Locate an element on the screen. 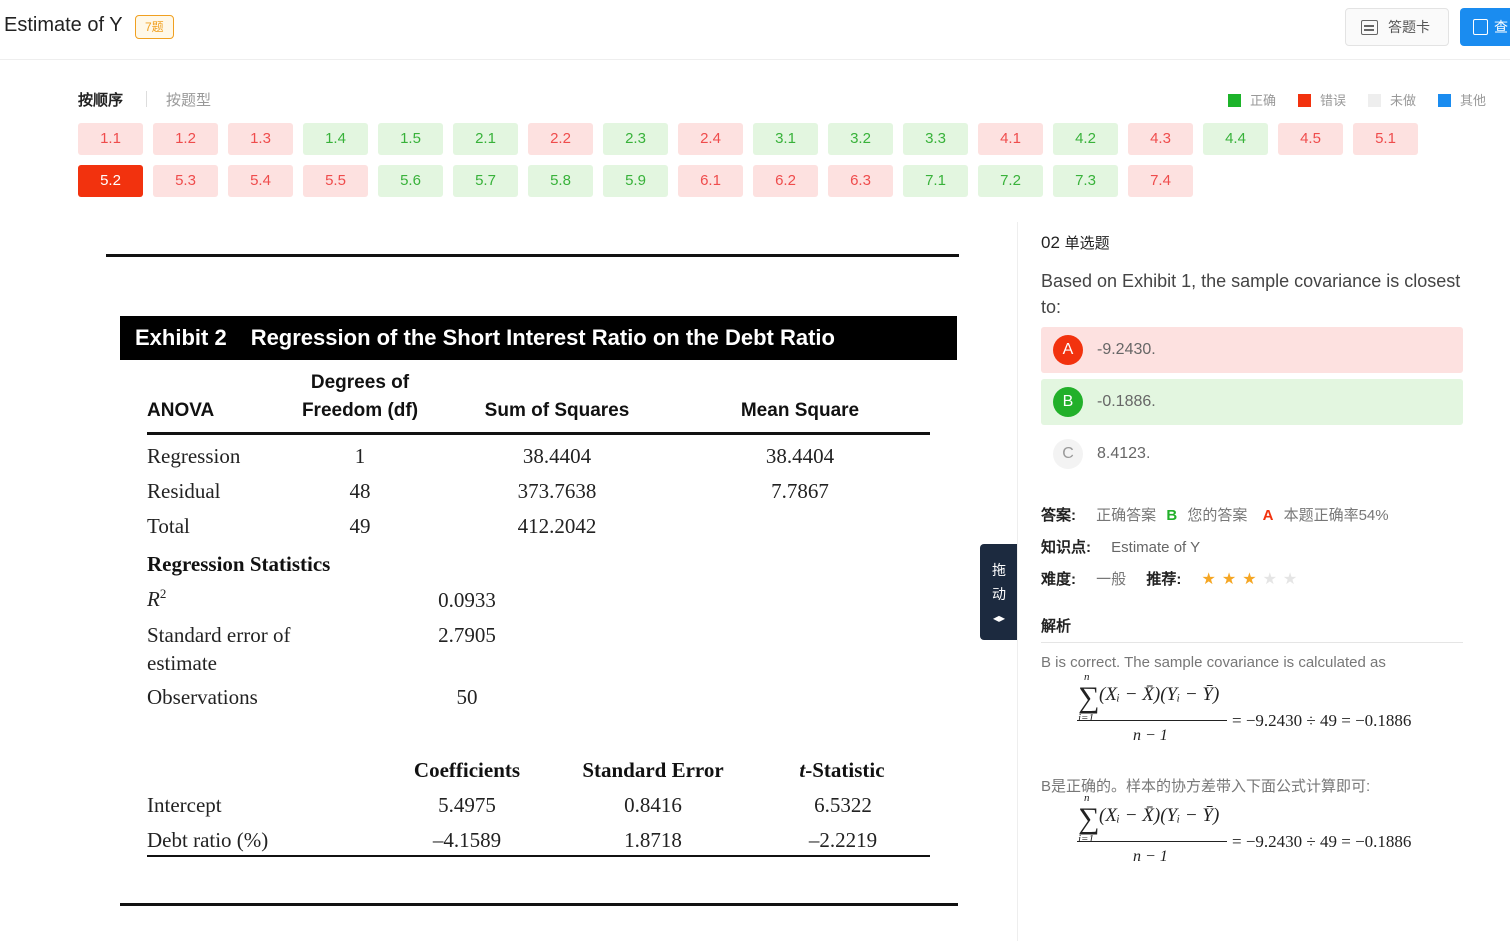  question-button: 2.4 is located at coordinates (710, 139).